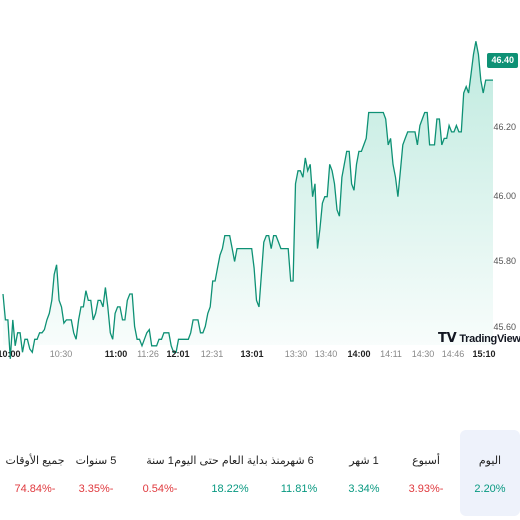 Image resolution: width=520 pixels, height=520 pixels. I want to click on period-label: 6 شهر, so click(299, 461).